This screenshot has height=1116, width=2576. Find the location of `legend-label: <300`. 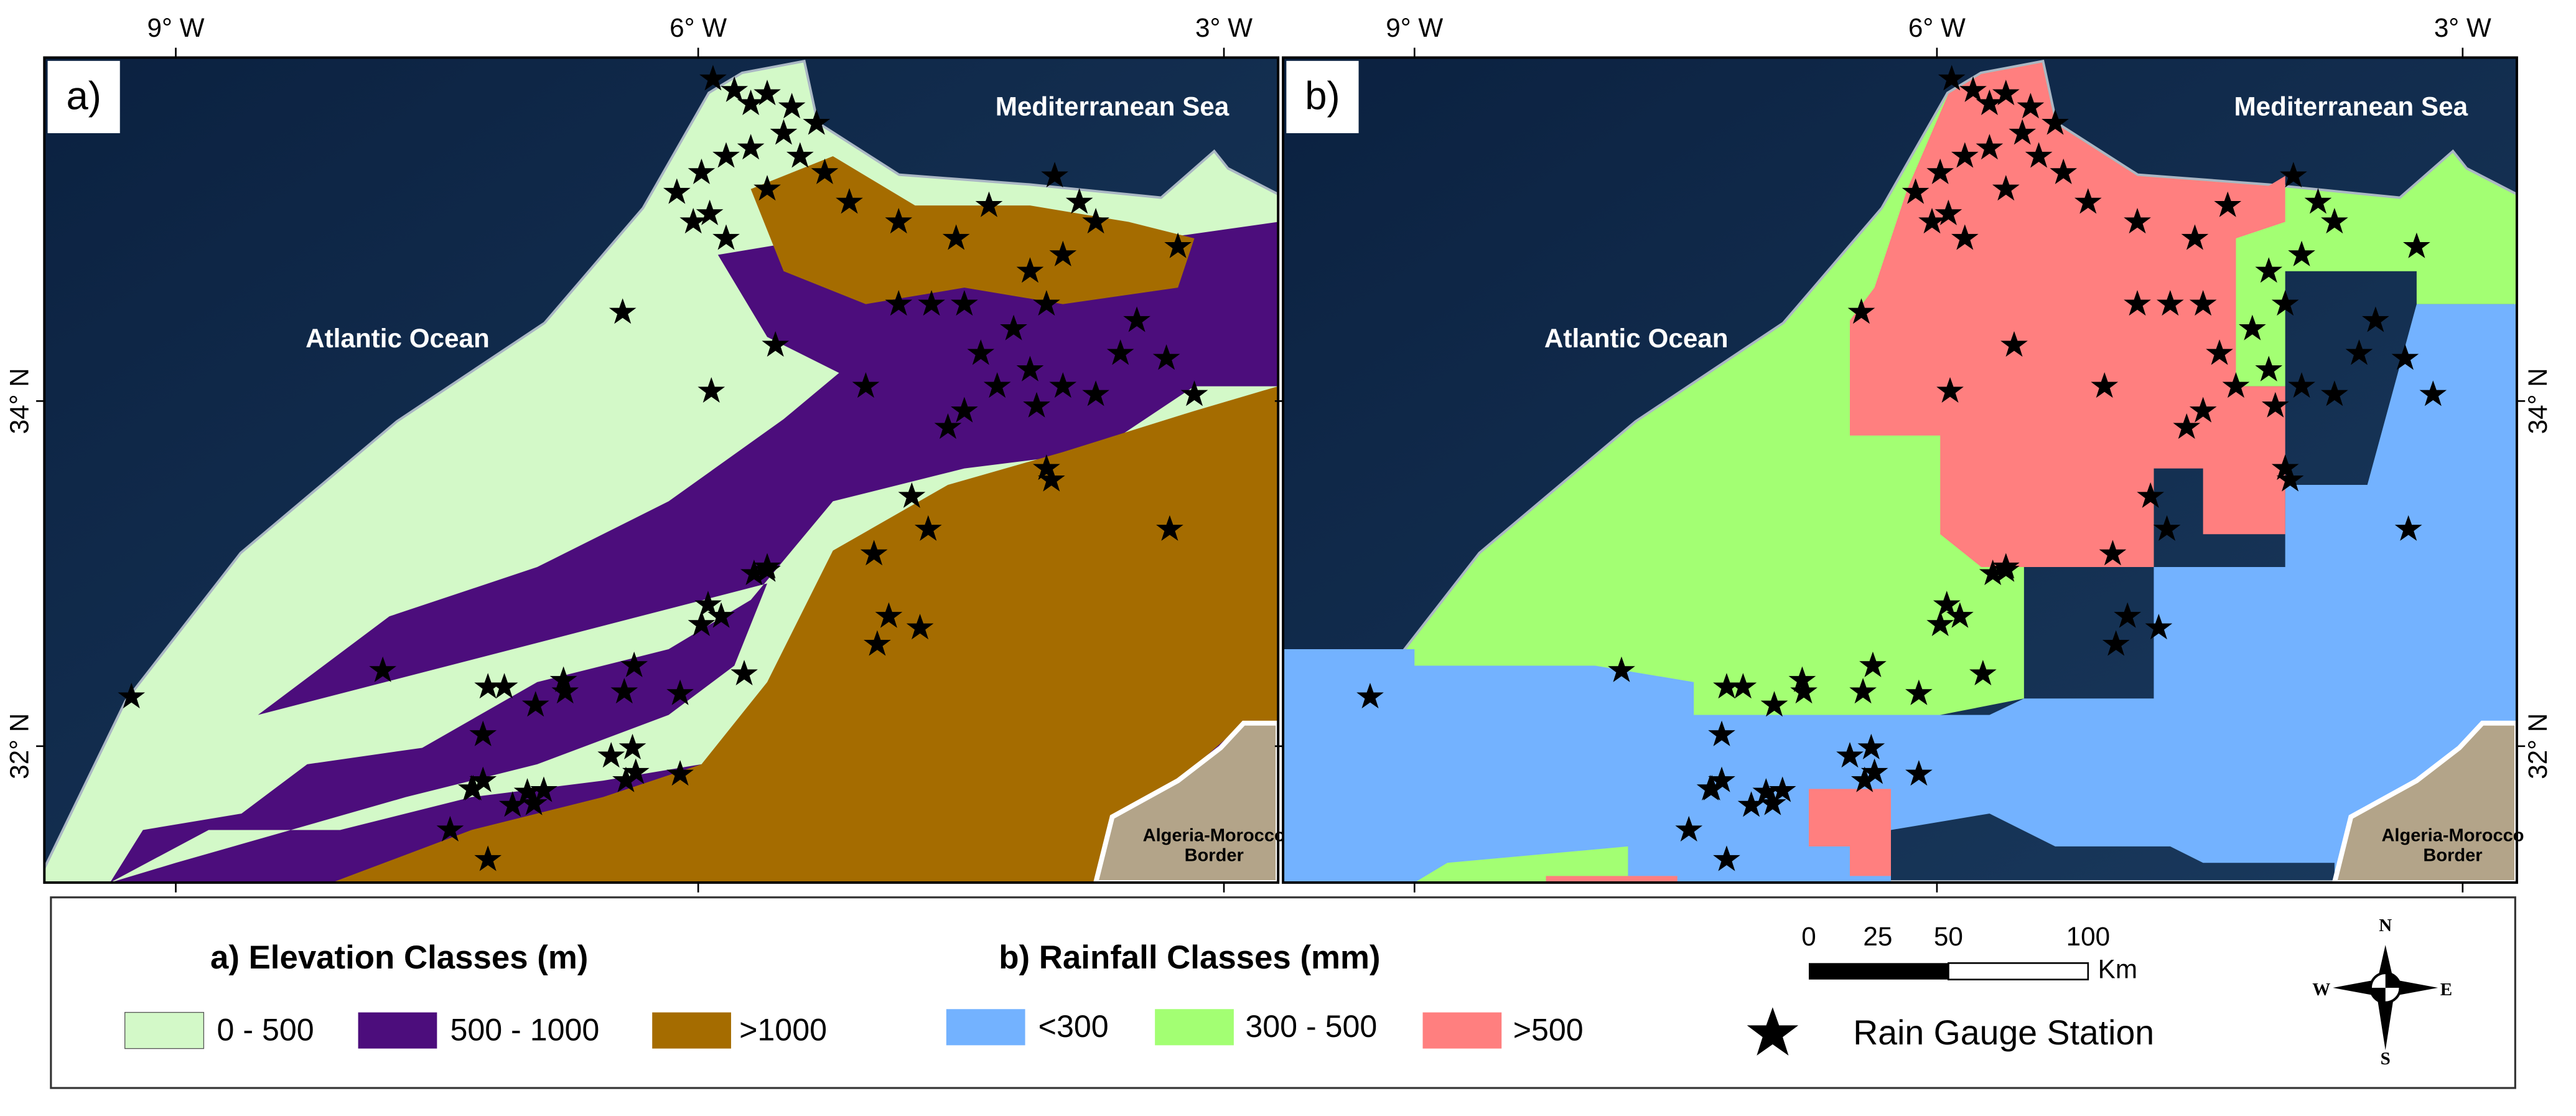

legend-label: <300 is located at coordinates (1073, 1026).